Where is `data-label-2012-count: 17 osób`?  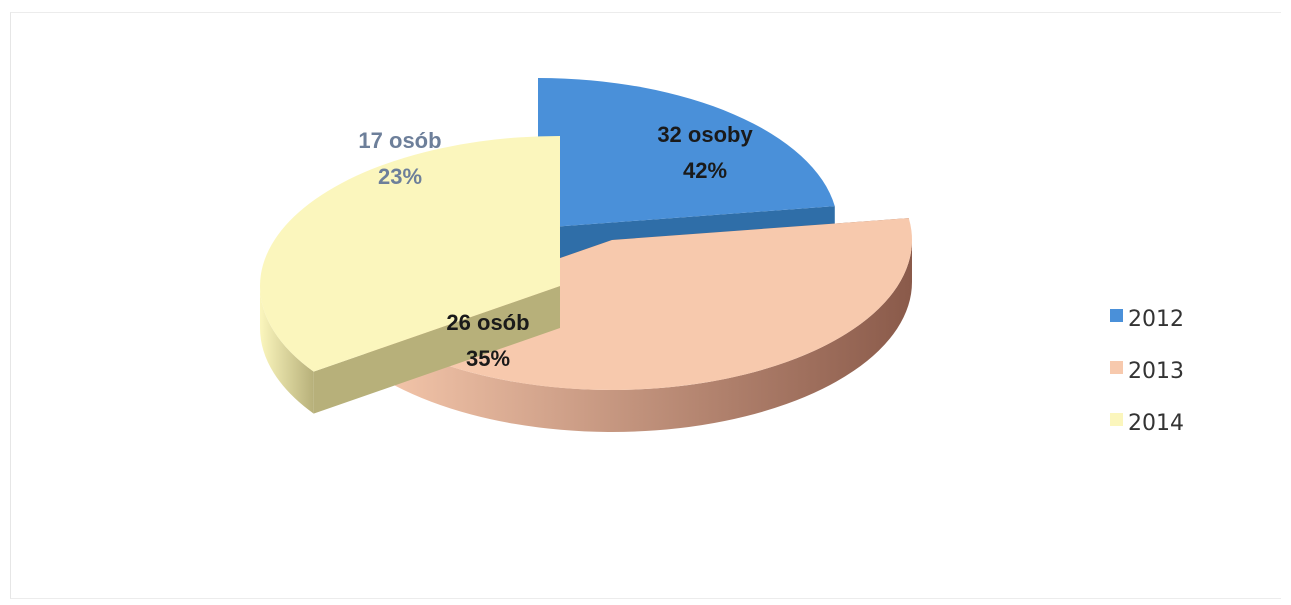
data-label-2012-count: 17 osób is located at coordinates (399, 140).